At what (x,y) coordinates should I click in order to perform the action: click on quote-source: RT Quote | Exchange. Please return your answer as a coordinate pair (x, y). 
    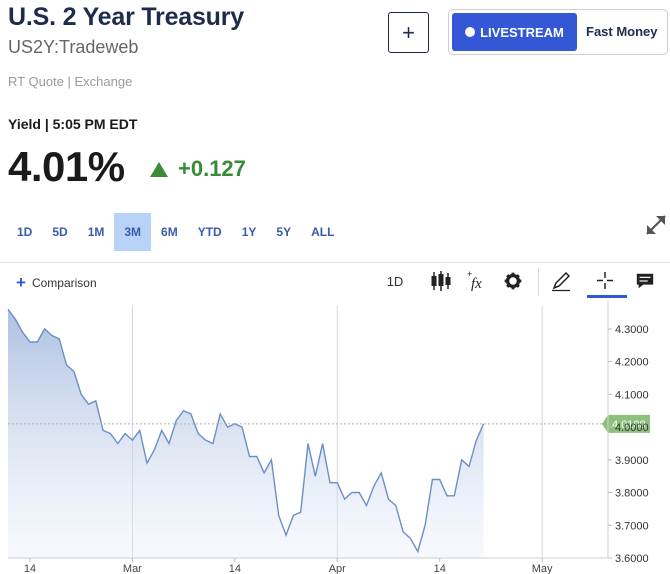
    Looking at the image, I should click on (70, 81).